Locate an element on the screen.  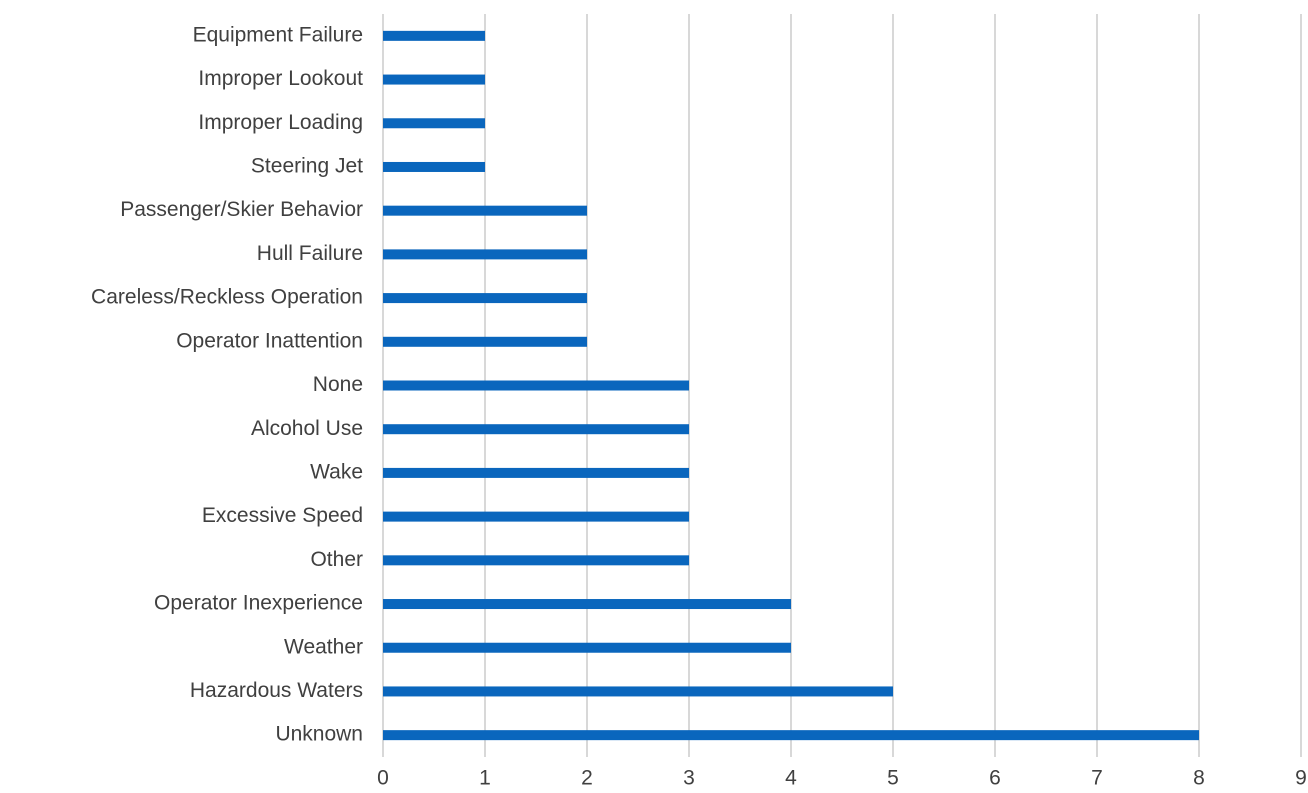
y-tick-label: Unknown is located at coordinates (319, 734).